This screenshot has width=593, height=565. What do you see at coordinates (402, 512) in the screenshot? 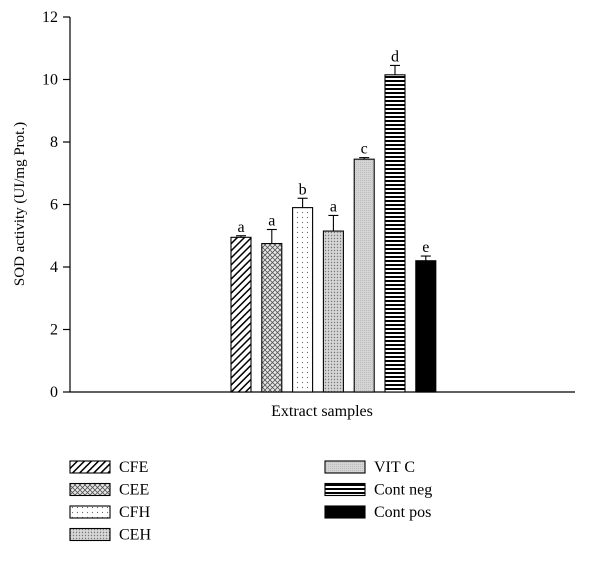
I see `legend-label: Cont pos` at bounding box center [402, 512].